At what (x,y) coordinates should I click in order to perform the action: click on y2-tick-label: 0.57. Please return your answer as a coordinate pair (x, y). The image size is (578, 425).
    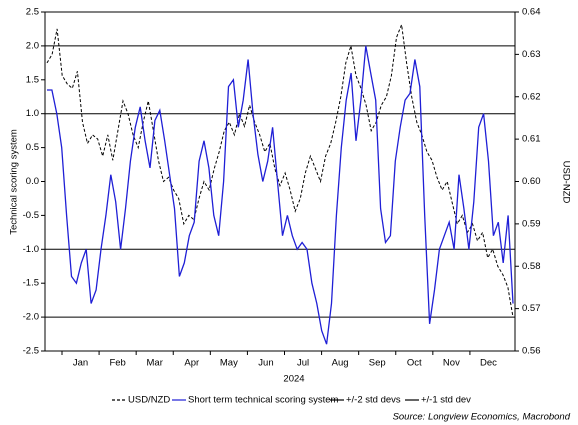
    Looking at the image, I should click on (531, 308).